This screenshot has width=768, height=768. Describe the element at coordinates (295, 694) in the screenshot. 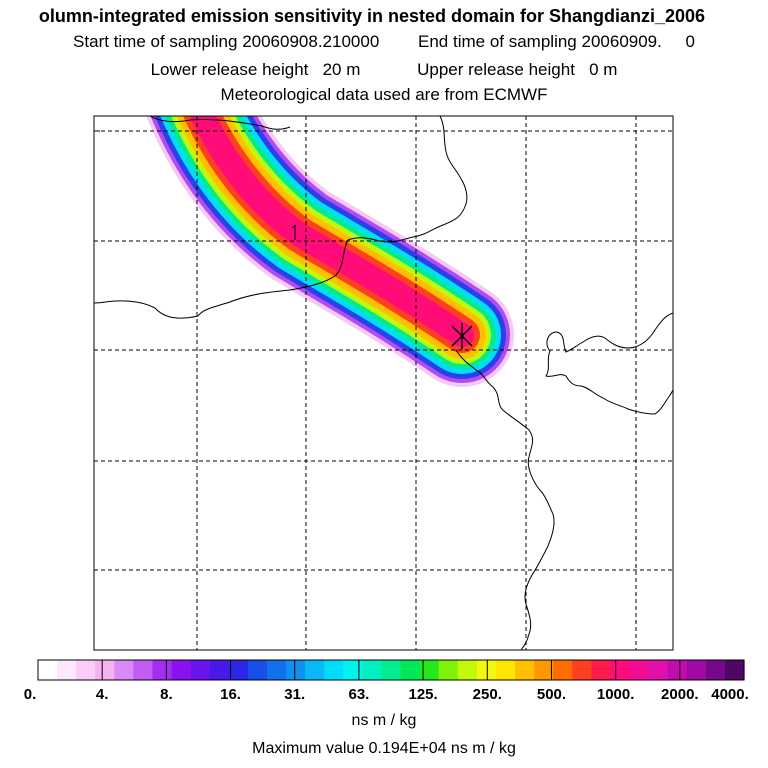

I see `colorbar-tick-label: 31.` at that location.